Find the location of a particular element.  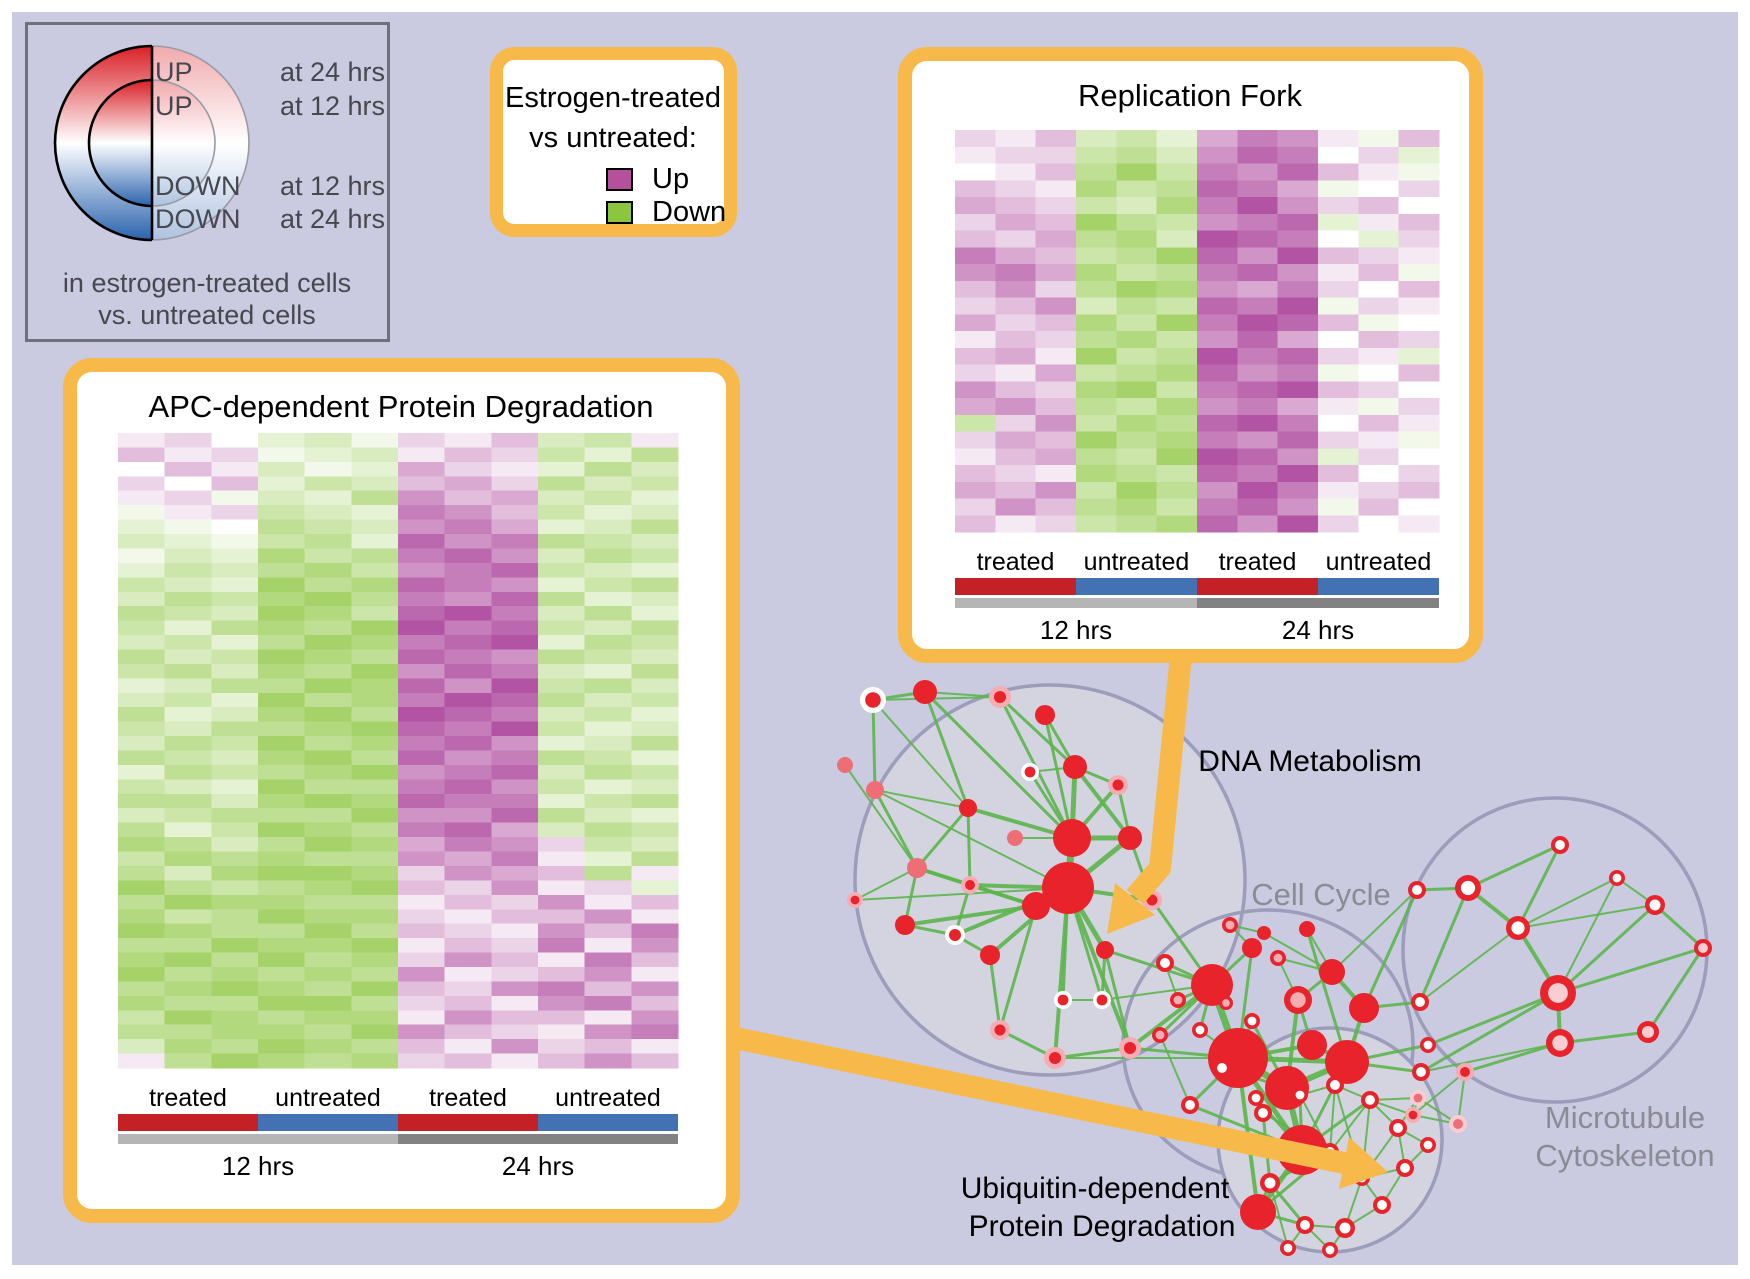

sample-group-label: untreated is located at coordinates (328, 1098).